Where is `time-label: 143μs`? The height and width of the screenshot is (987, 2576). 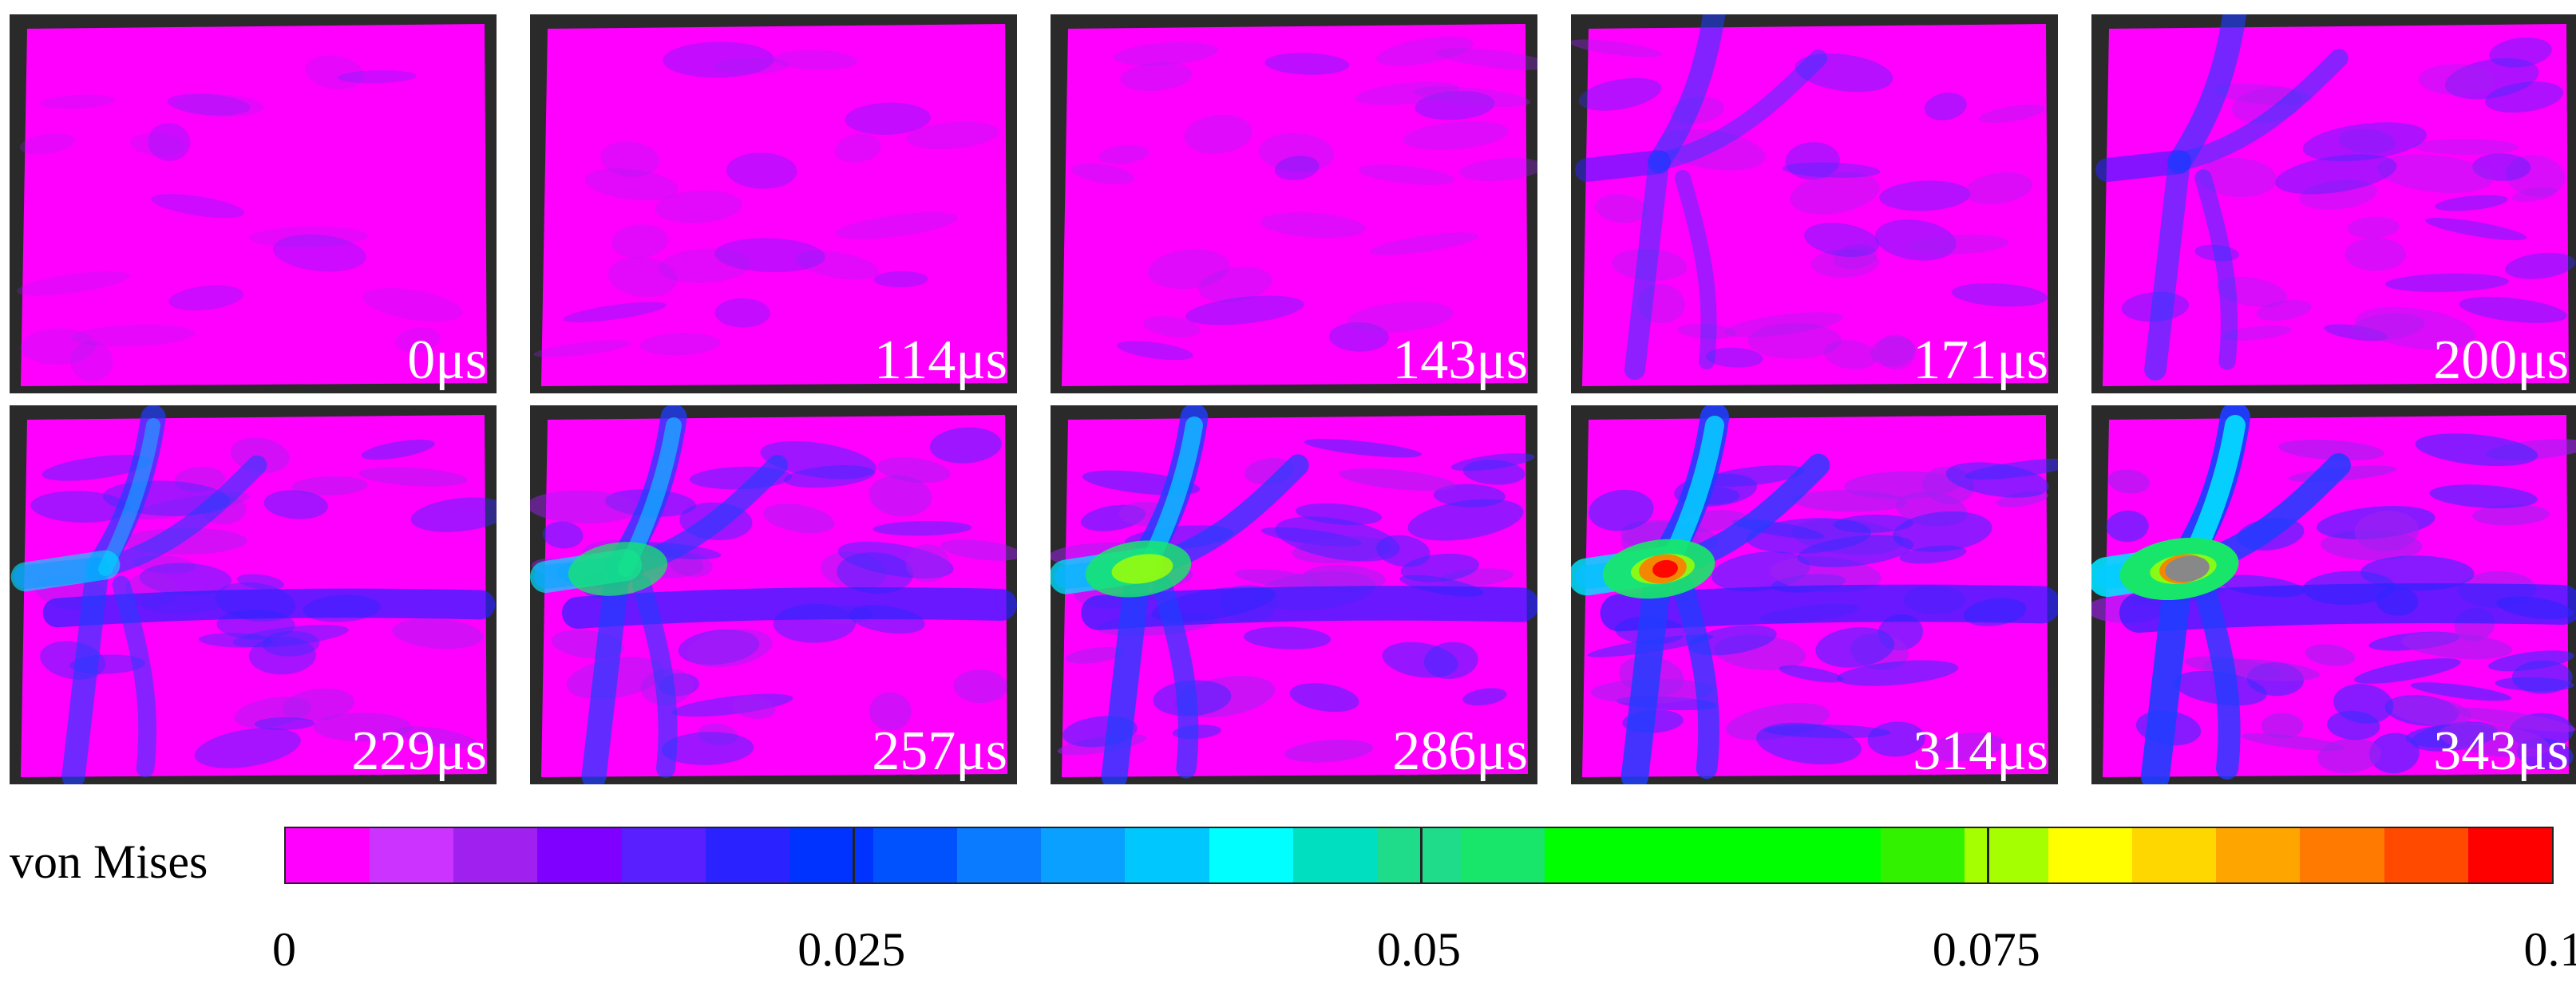
time-label: 143μs is located at coordinates (1460, 360).